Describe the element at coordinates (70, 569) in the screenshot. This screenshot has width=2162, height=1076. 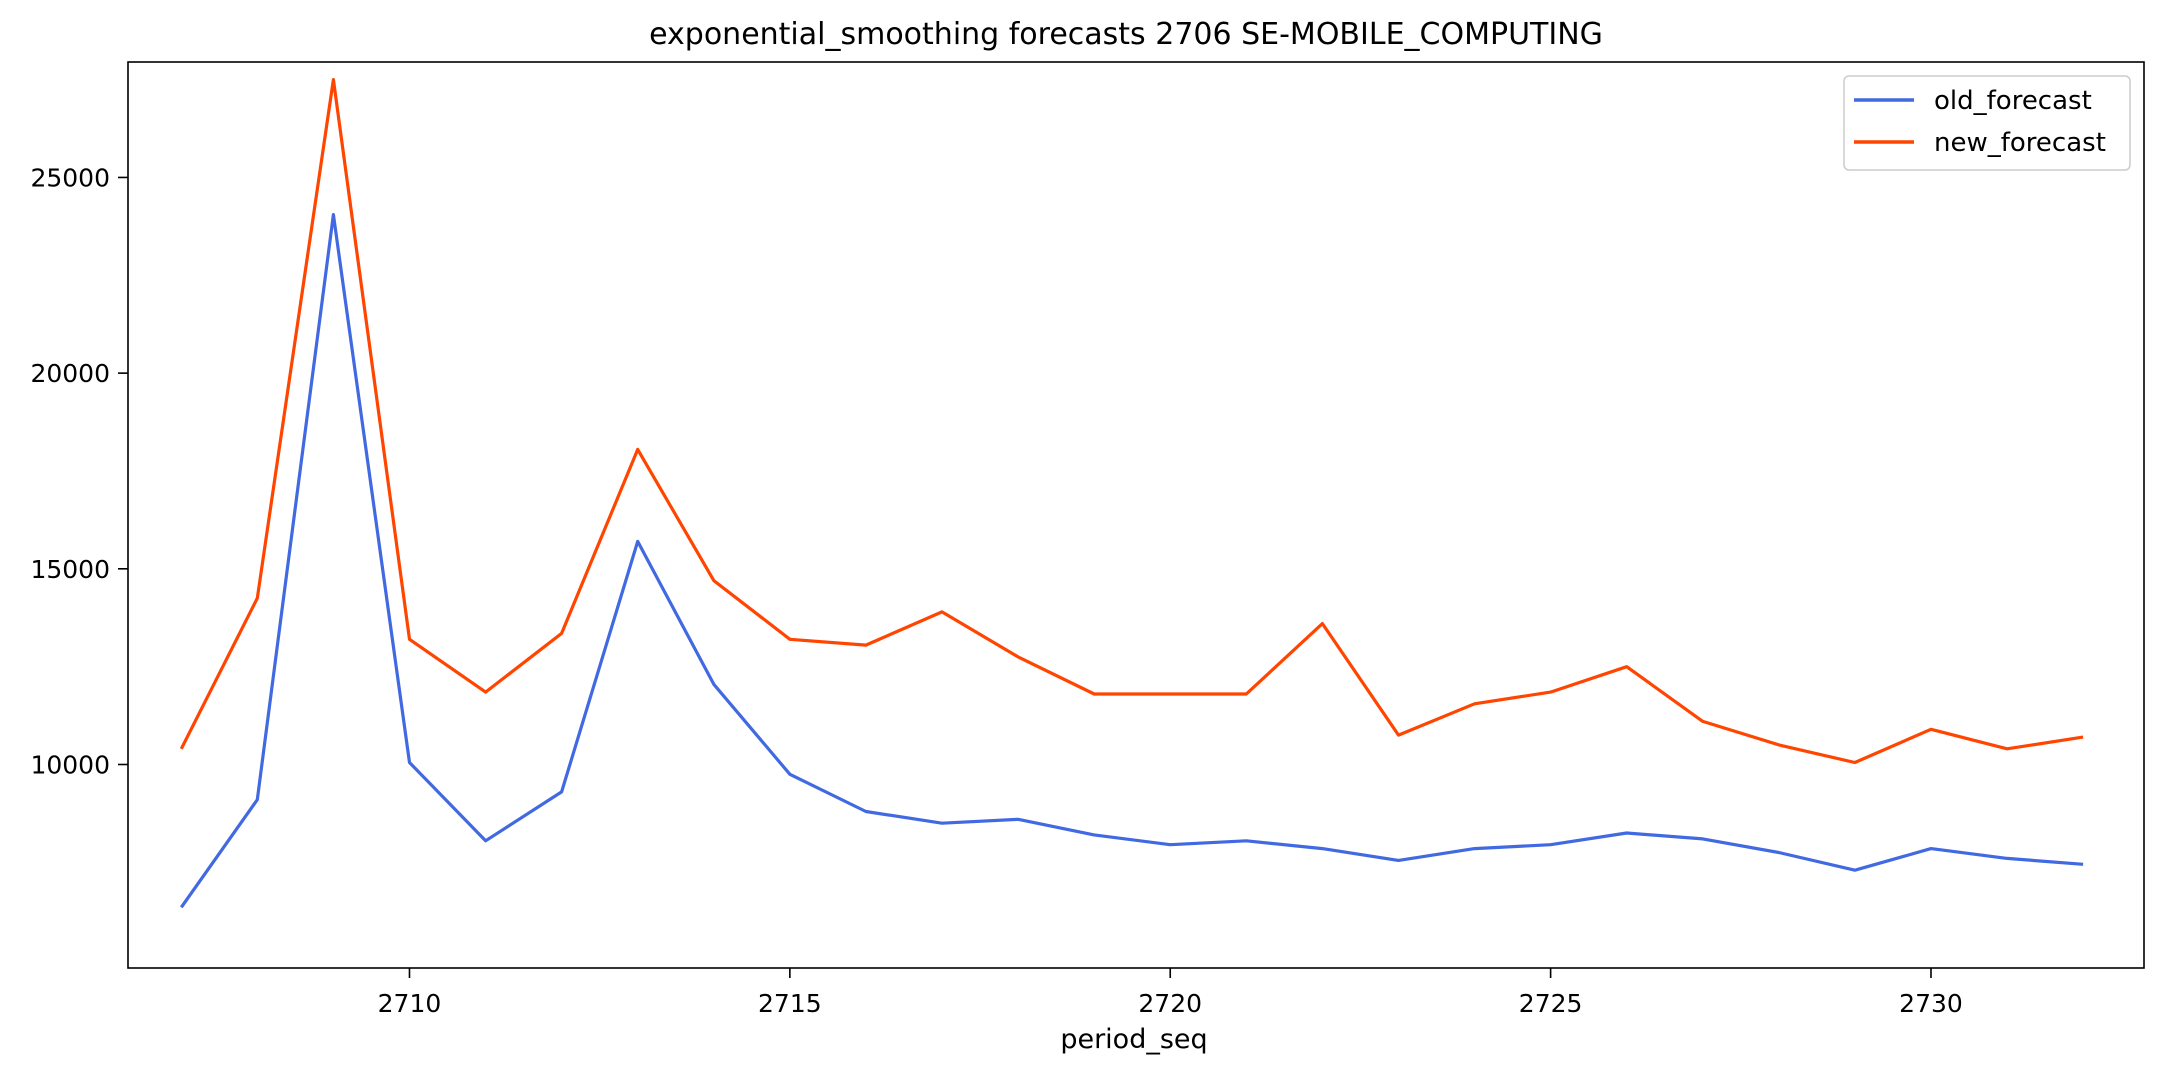
I see `y-tick-label: 15000` at that location.